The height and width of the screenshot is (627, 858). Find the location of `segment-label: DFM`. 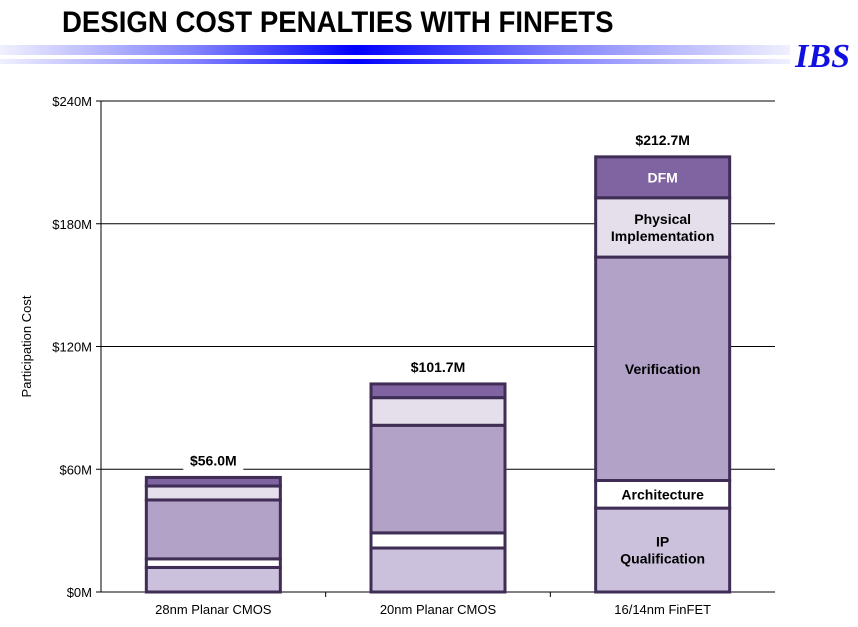

segment-label: DFM is located at coordinates (663, 177).